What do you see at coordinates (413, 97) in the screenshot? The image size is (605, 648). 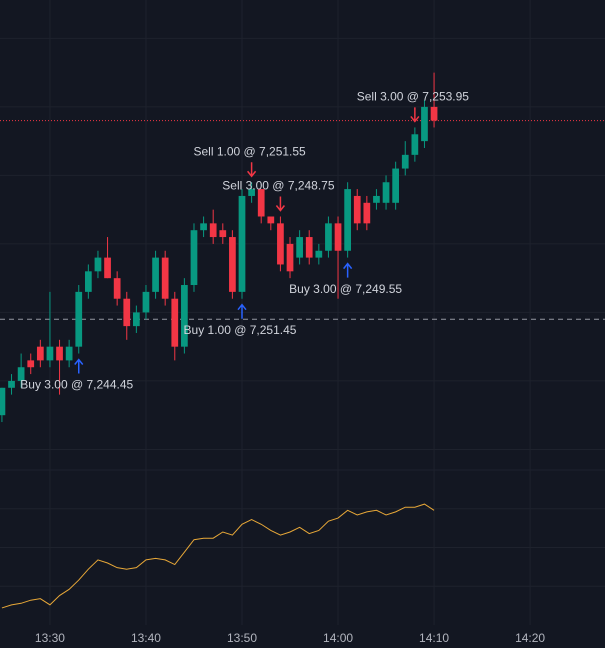 I see `trade-label: Sell 3.00 @ 7,253.95` at bounding box center [413, 97].